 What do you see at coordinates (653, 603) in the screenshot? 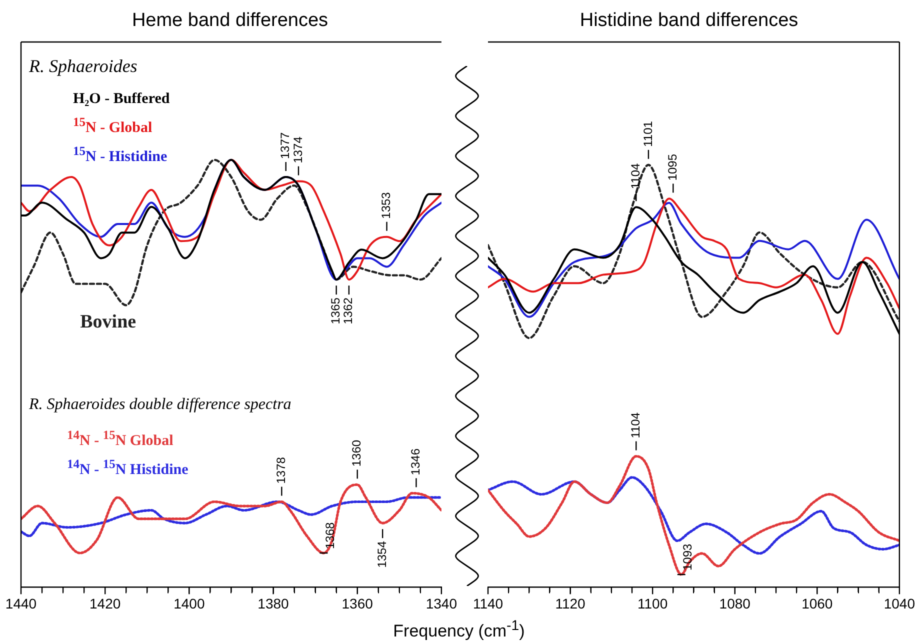
I see `x-tick-label: 1100` at bounding box center [653, 603].